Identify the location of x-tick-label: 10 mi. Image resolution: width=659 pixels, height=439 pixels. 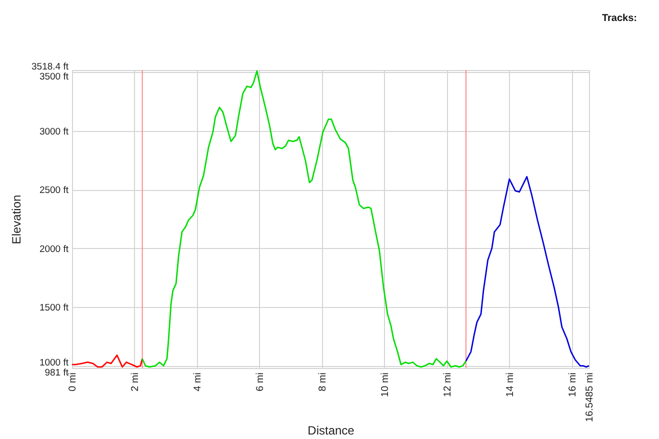
(385, 384).